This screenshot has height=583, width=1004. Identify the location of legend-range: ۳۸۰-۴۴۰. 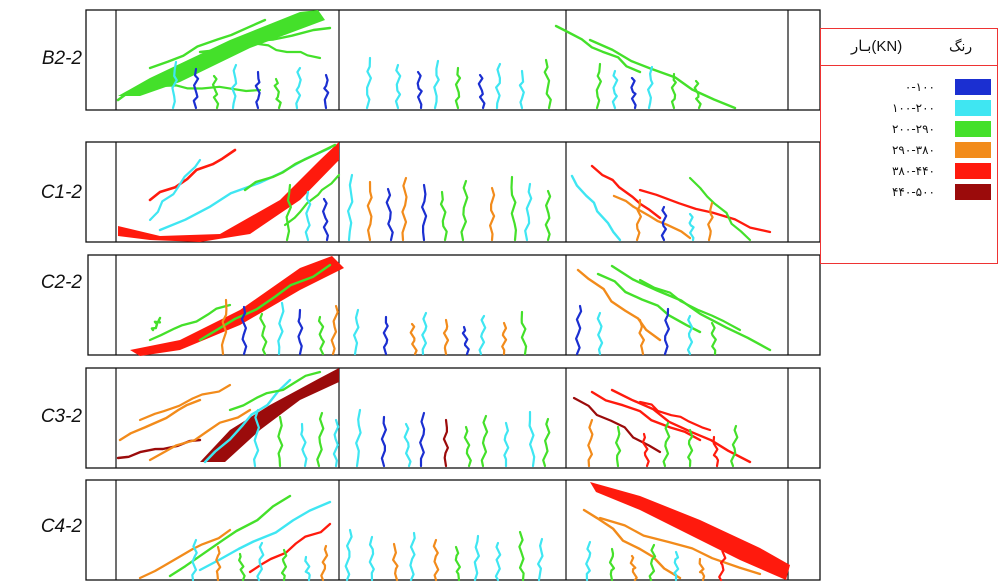
(913, 171).